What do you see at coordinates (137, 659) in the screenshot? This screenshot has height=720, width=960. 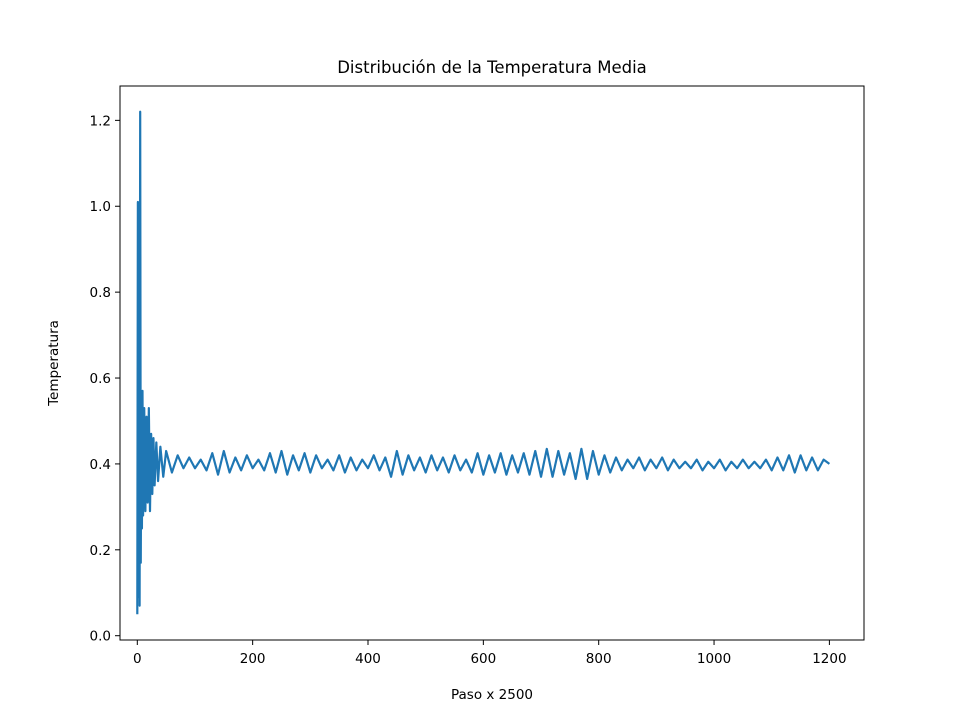 I see `x-tick-label: 0` at bounding box center [137, 659].